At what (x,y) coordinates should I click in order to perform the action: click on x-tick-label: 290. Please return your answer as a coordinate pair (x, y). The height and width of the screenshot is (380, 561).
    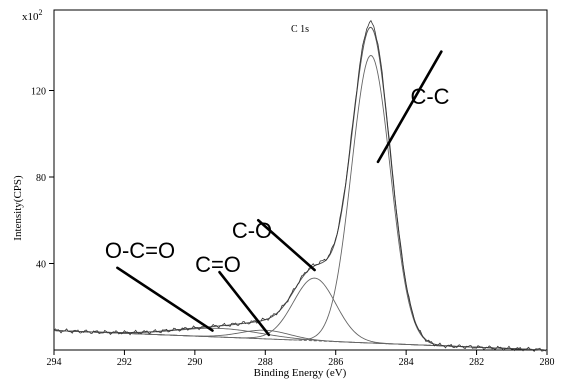
    Looking at the image, I should click on (194, 362).